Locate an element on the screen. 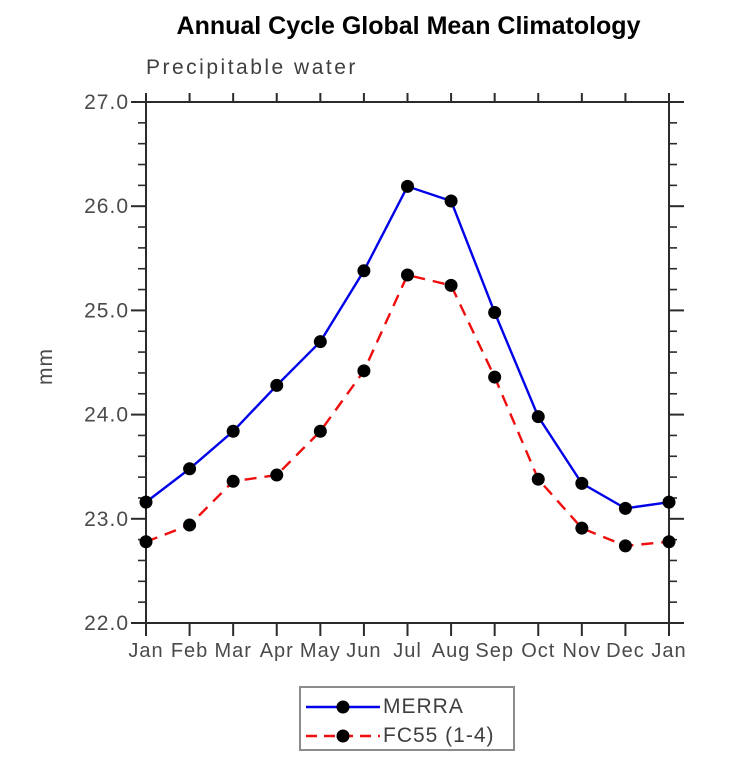 The image size is (733, 761). data-point-merra-may is located at coordinates (320, 342).